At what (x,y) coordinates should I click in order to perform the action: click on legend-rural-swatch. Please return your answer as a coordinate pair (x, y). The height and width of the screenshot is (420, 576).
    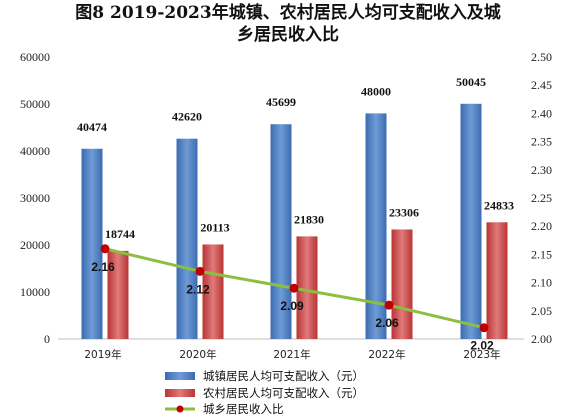
    Looking at the image, I should click on (180, 393).